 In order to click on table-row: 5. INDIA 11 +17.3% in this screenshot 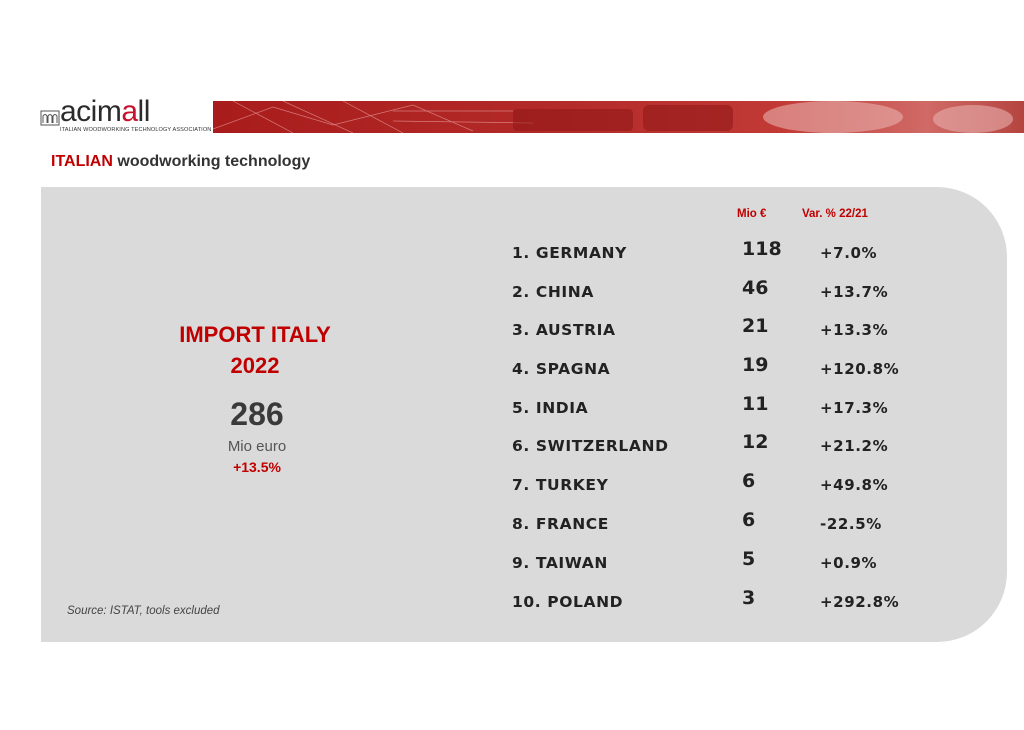, I will do `click(512, 409)`.